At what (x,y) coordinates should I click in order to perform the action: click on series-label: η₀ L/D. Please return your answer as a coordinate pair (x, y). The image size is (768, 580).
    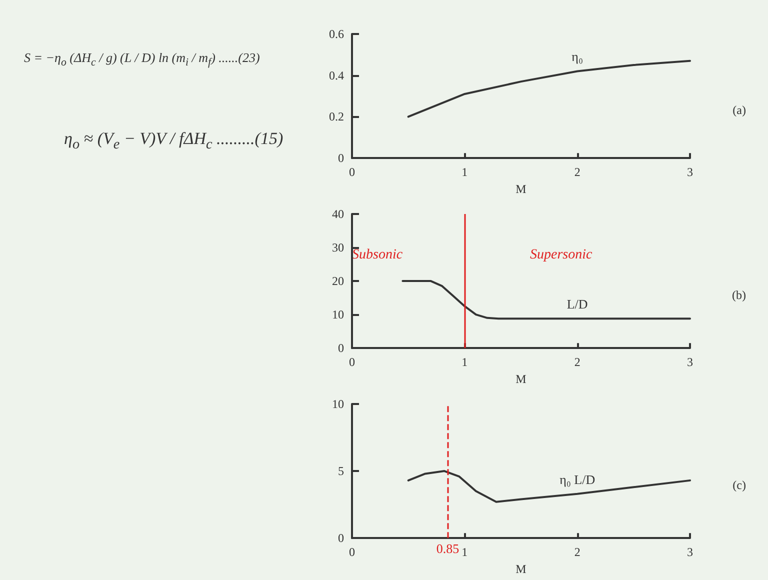
    Looking at the image, I should click on (578, 479).